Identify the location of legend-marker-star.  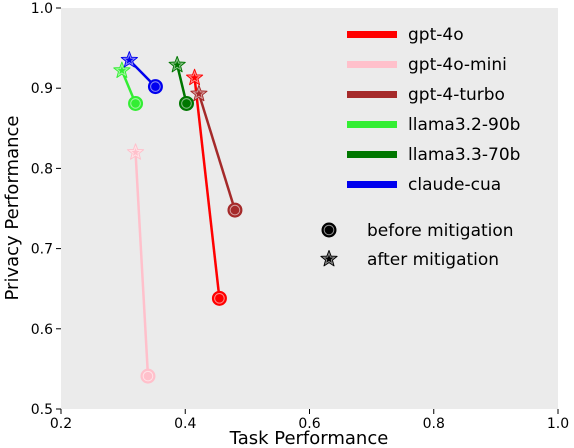
(329, 258).